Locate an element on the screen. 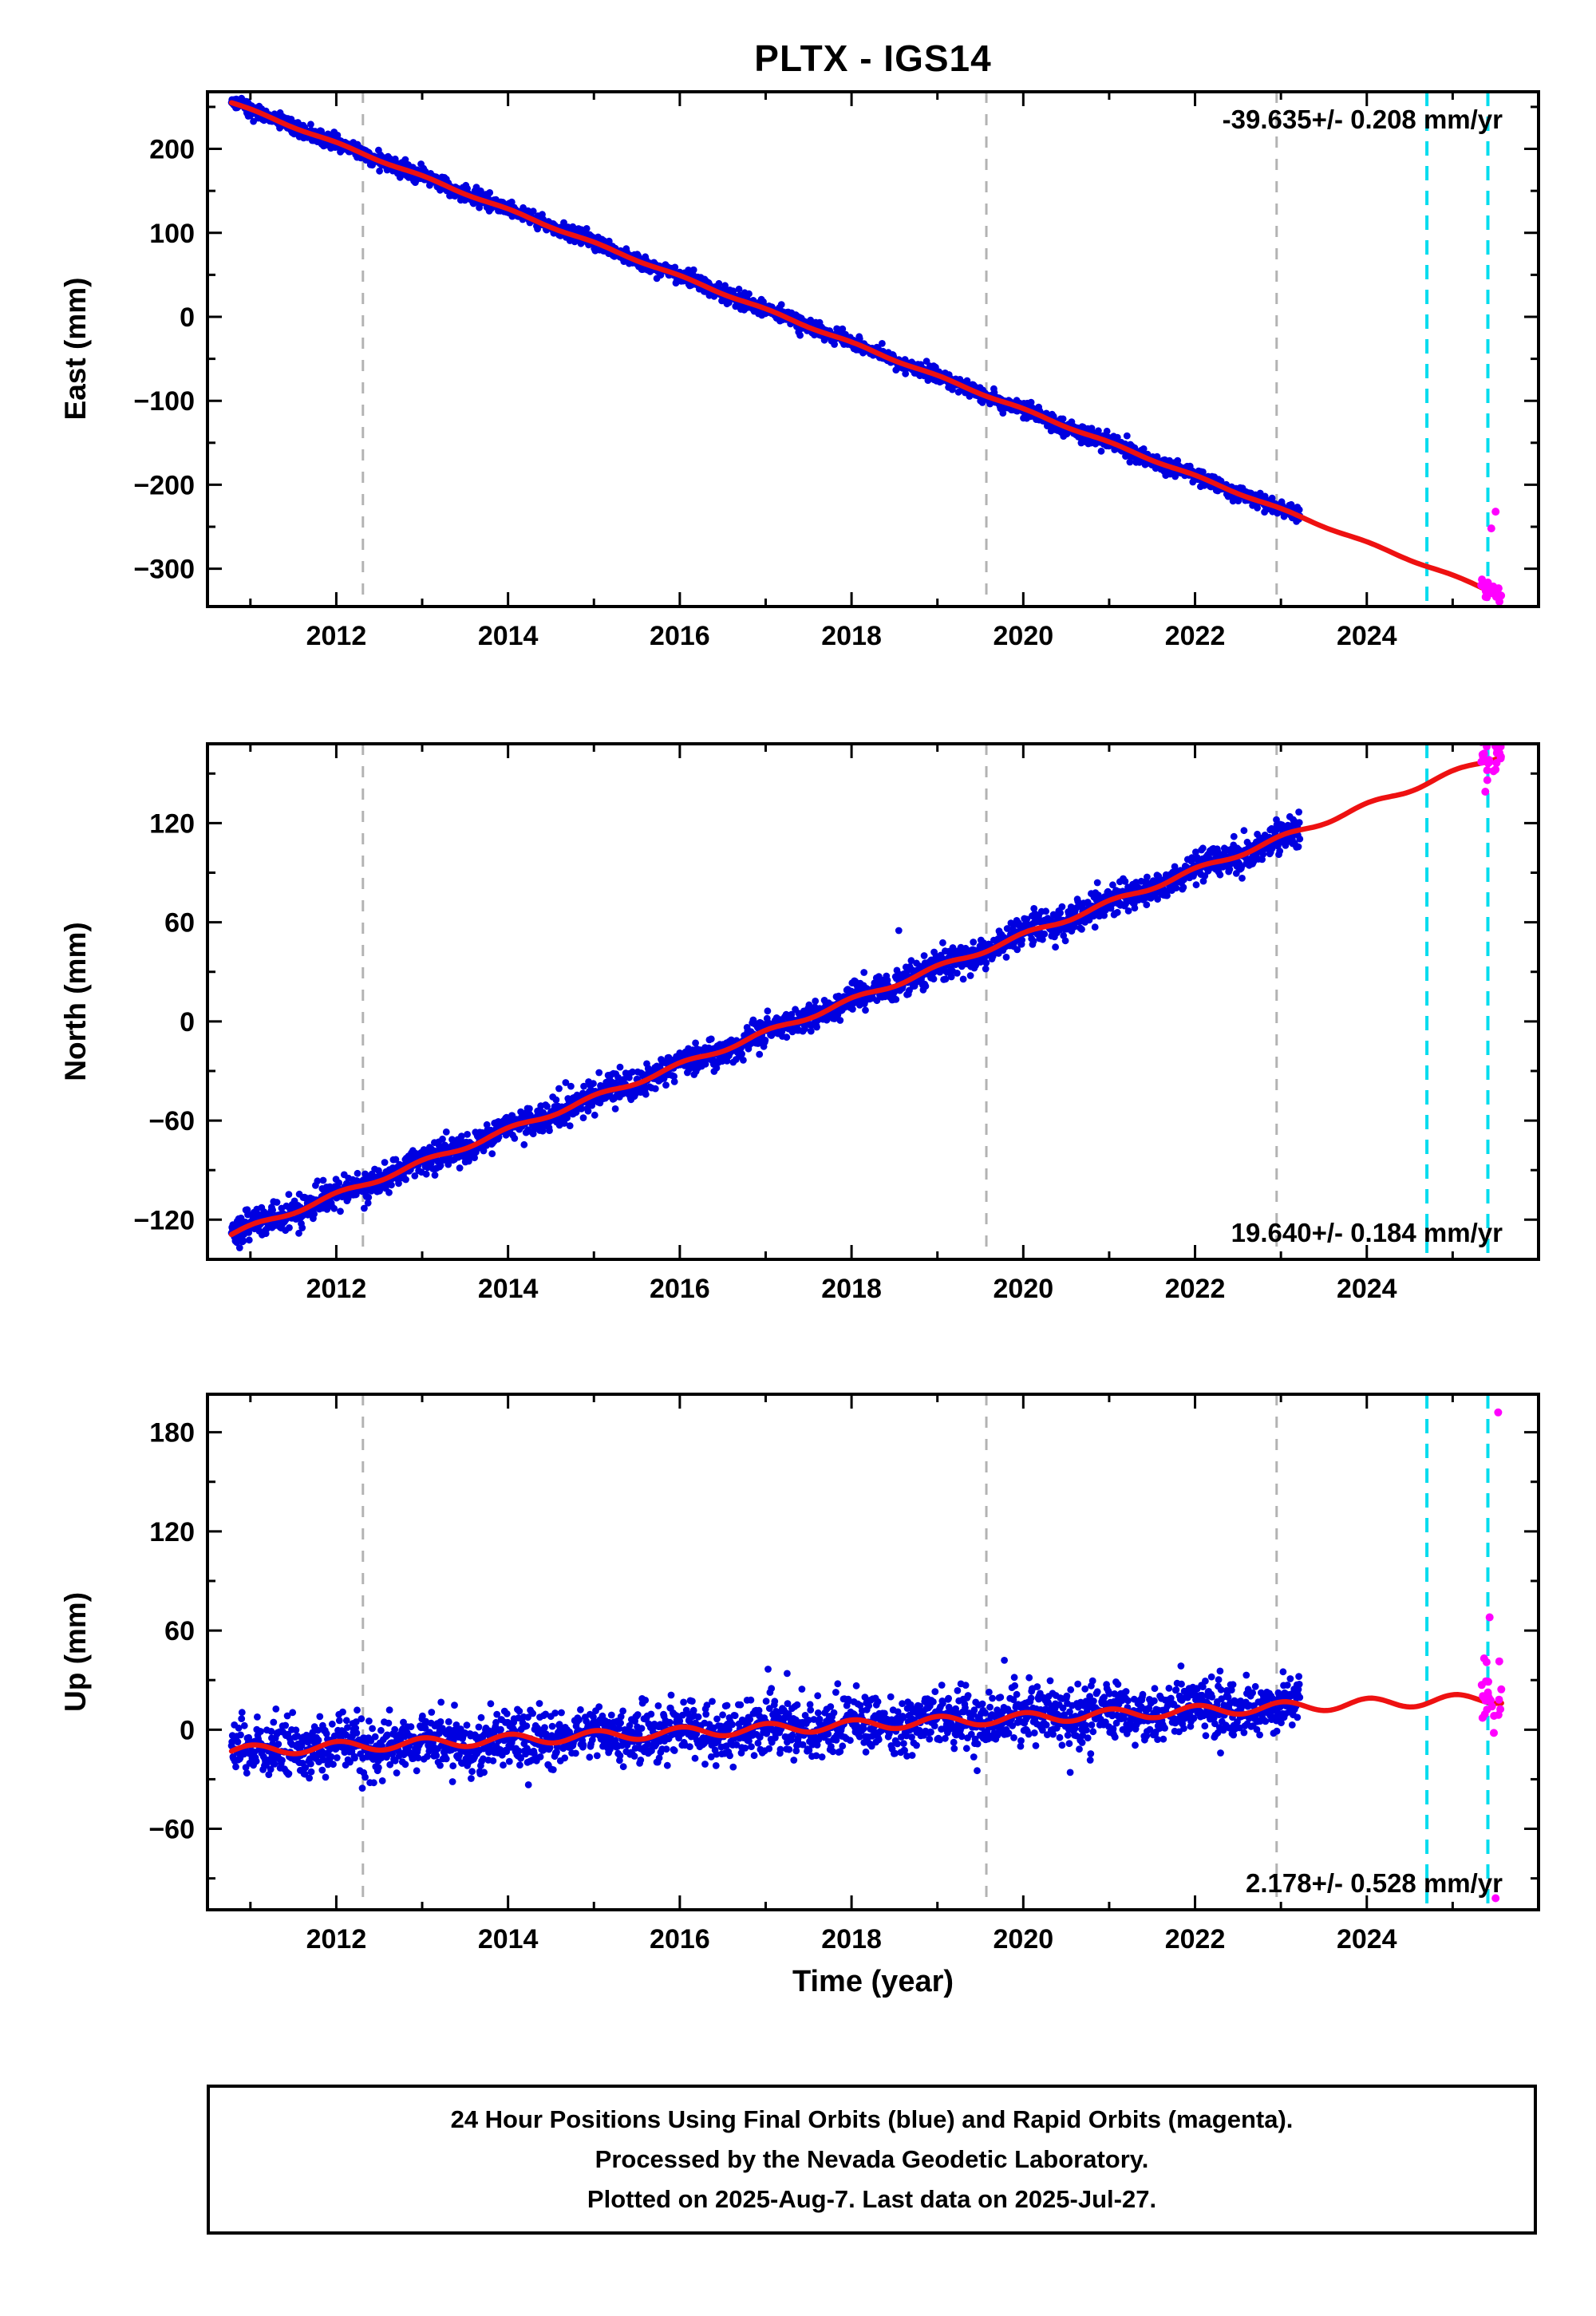 The image size is (1596, 2316). east-rate-label: -39.635+/- 0.208 mm/yr is located at coordinates (1363, 120).